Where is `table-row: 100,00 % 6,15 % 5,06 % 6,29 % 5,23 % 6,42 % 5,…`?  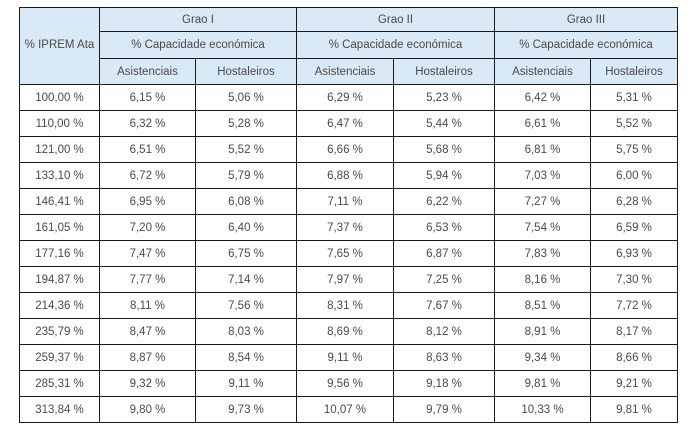 table-row: 100,00 % 6,15 % 5,06 % 6,29 % 5,23 % 6,42 % 5,… is located at coordinates (348, 97).